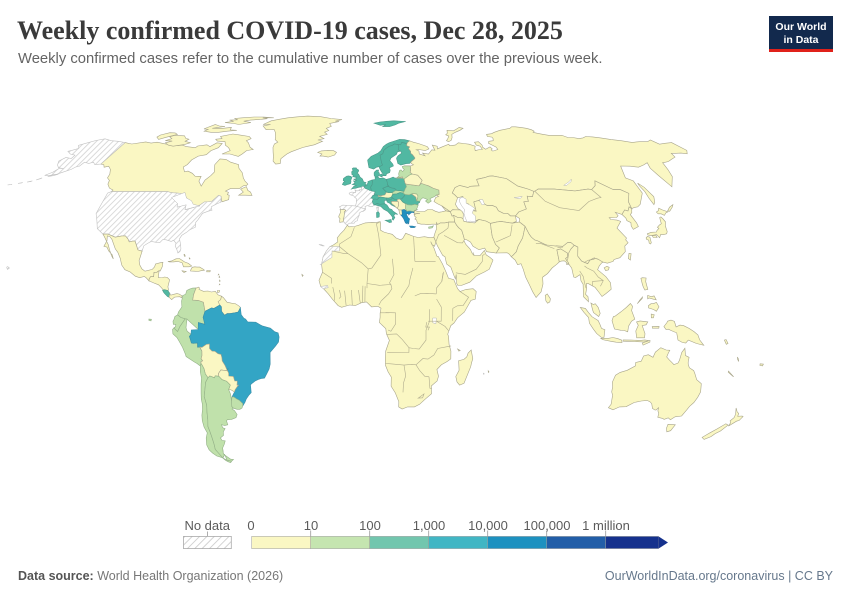 The image size is (850, 600). What do you see at coordinates (311, 525) in the screenshot?
I see `svg-text: 10` at bounding box center [311, 525].